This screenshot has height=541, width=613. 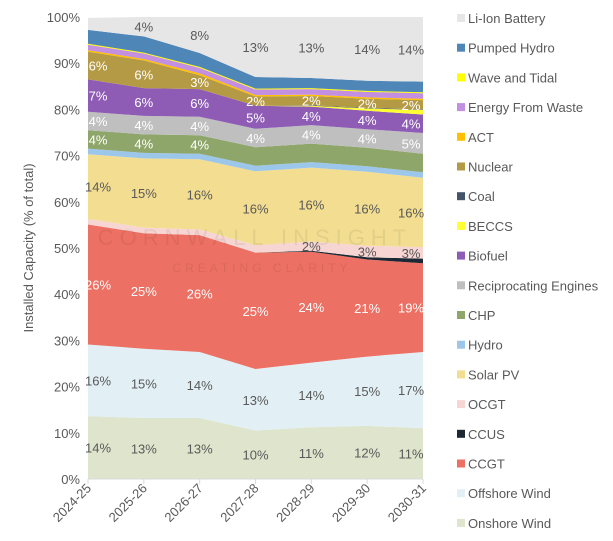 I want to click on y-tick-label: 90%, so click(x=67, y=63).